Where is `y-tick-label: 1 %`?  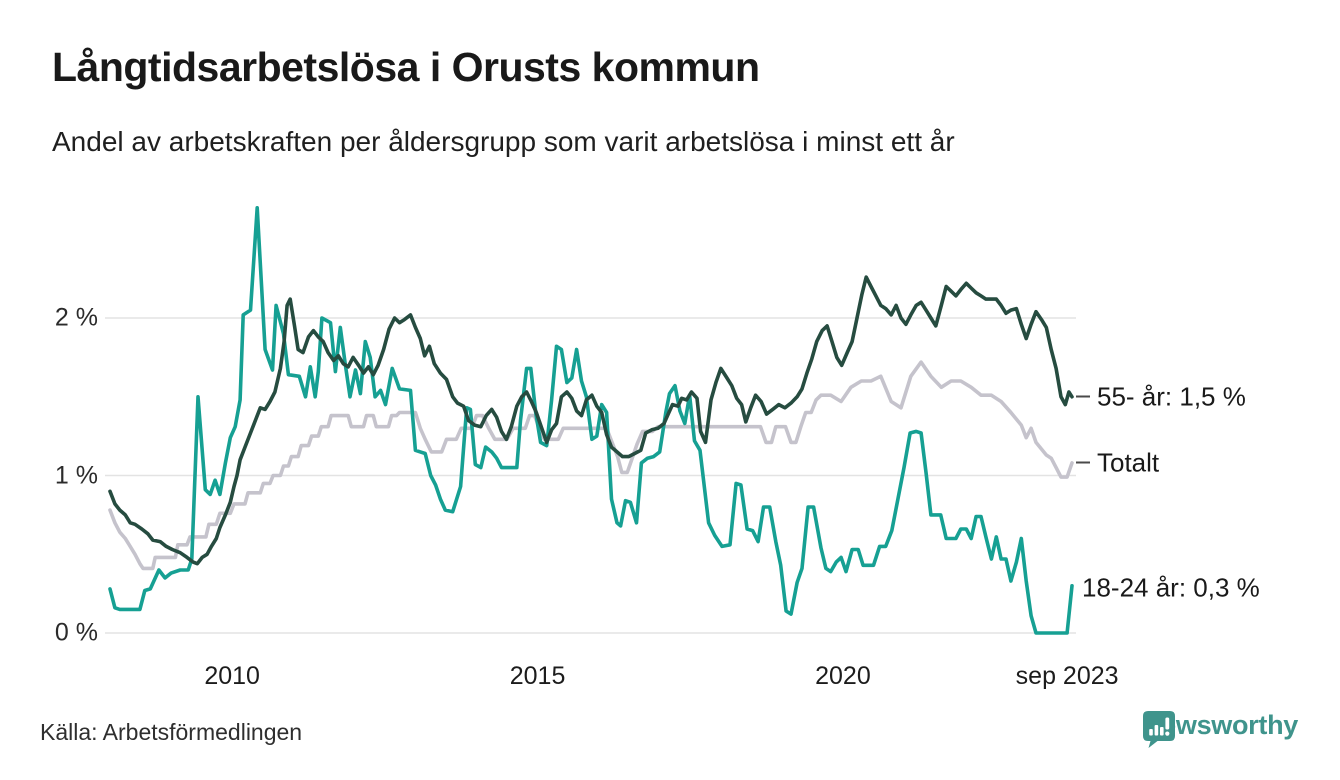 y-tick-label: 1 % is located at coordinates (76, 475).